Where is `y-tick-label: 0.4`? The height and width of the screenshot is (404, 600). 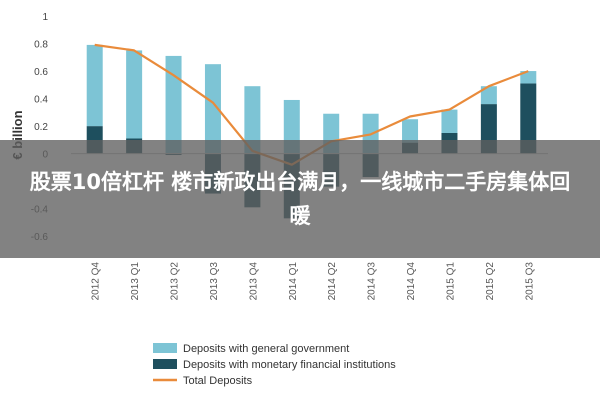 y-tick-label: 0.4 is located at coordinates (41, 100).